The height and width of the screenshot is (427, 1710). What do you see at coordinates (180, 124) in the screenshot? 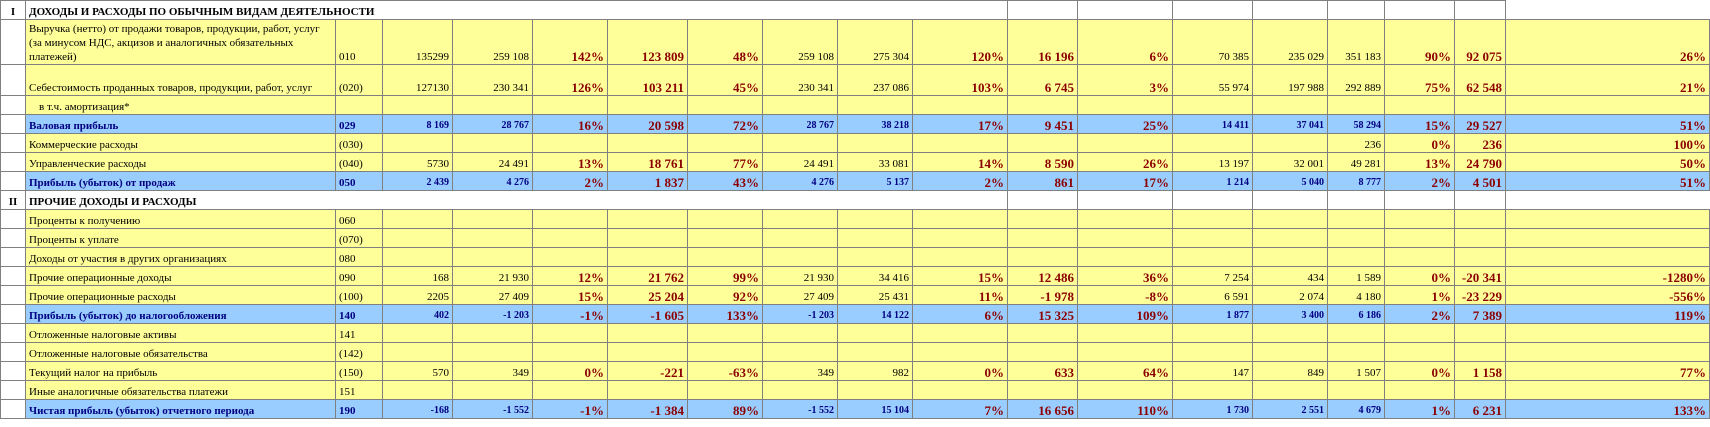
I see `row-label-cell: Валовая прибыль` at bounding box center [180, 124].